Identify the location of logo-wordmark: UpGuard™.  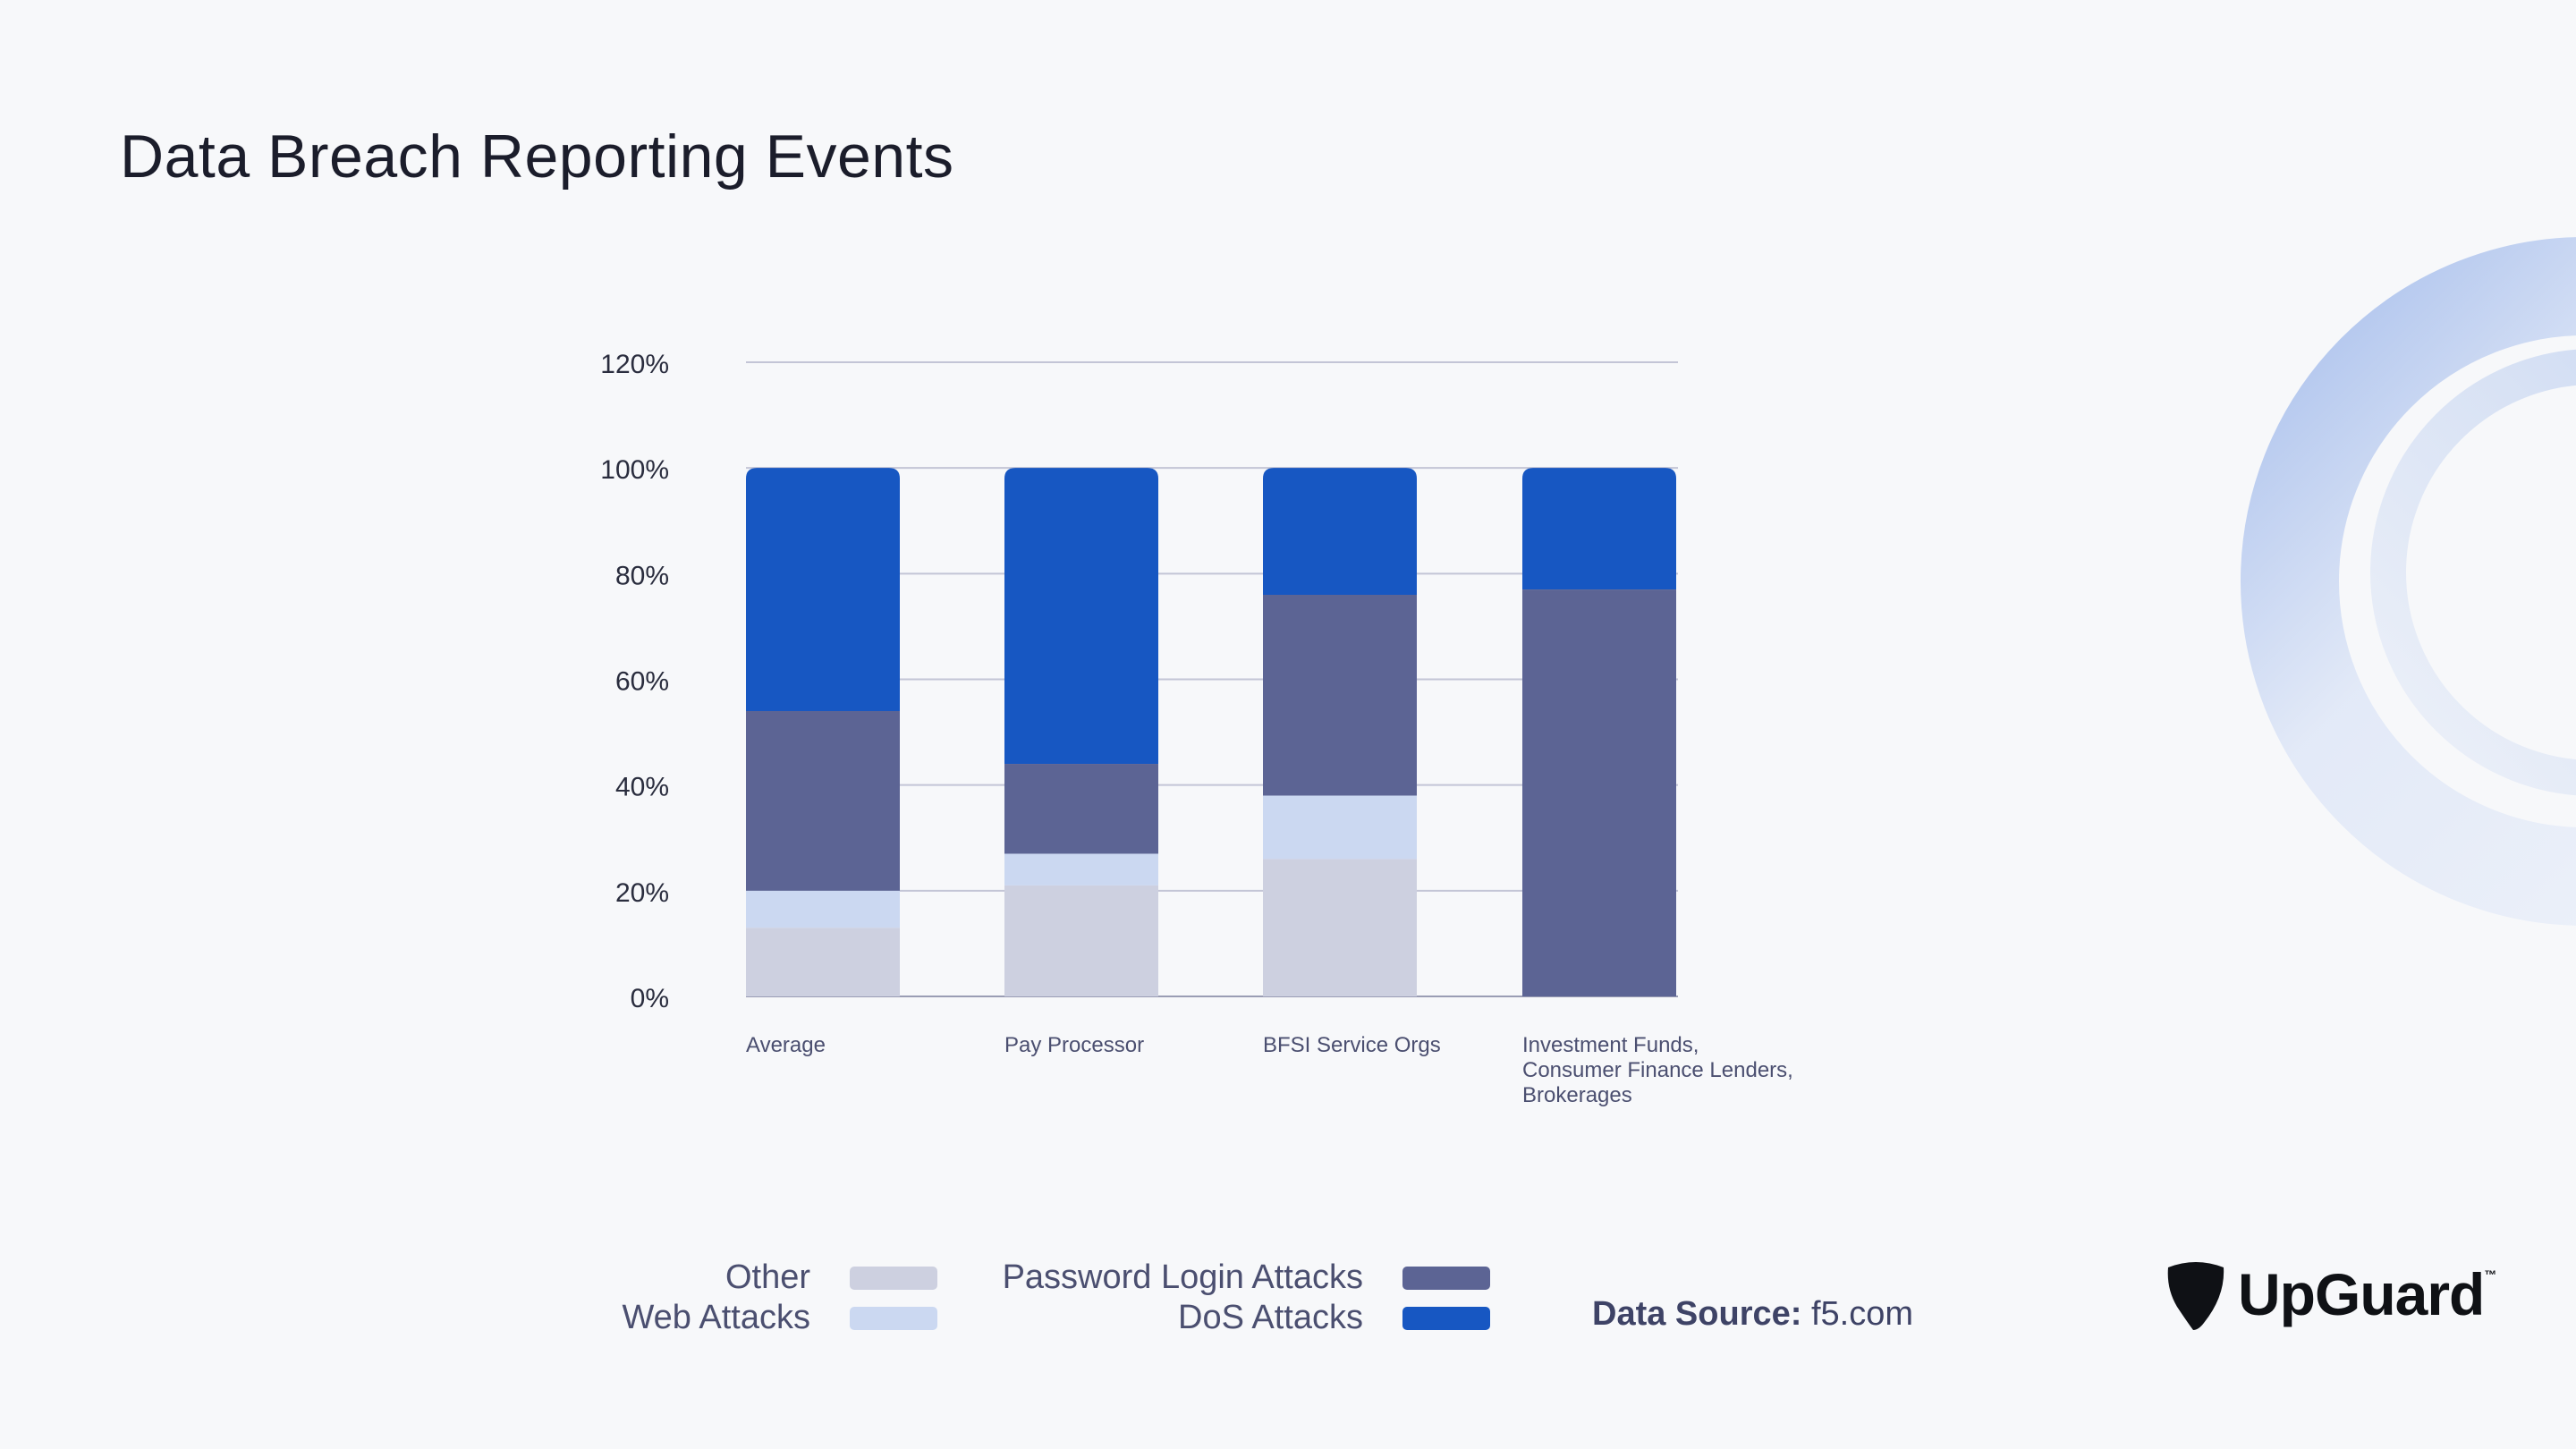
(2367, 1294).